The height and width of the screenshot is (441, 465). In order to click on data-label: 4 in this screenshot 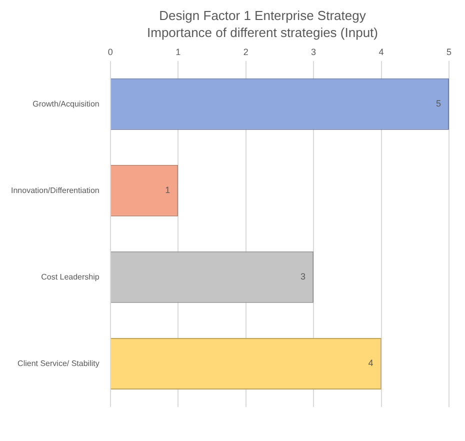, I will do `click(371, 363)`.